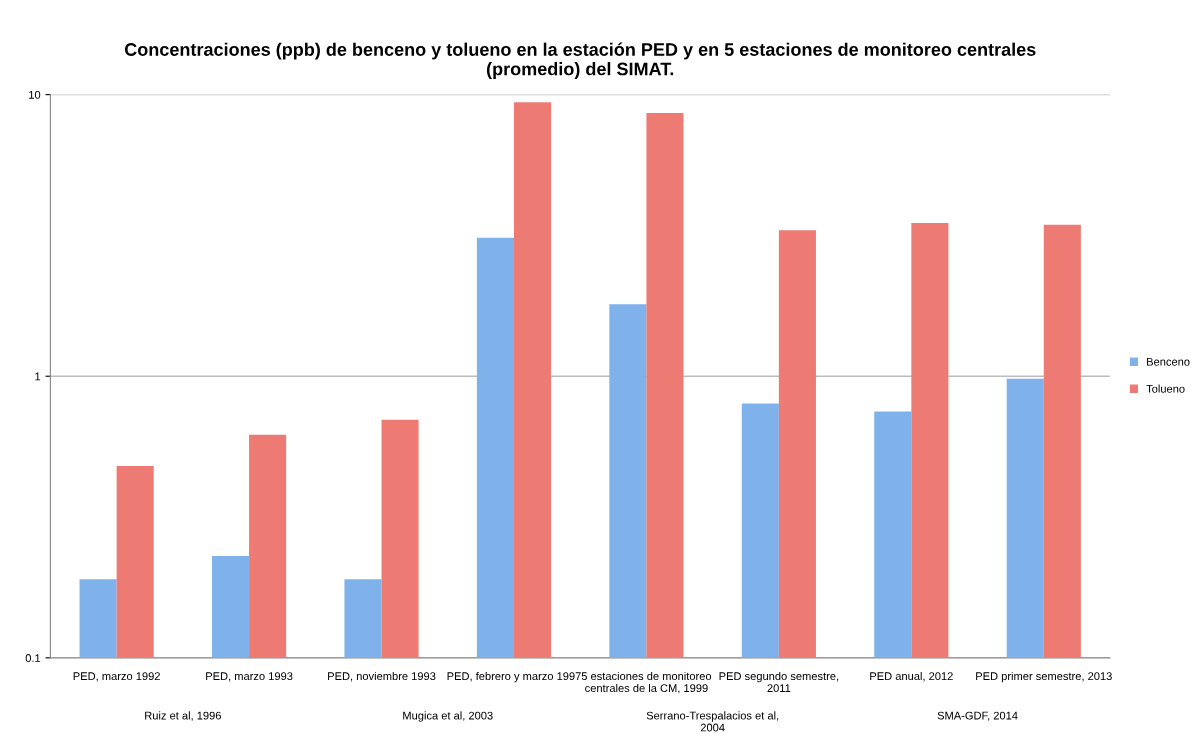 This screenshot has width=1200, height=745. Describe the element at coordinates (249, 677) in the screenshot. I see `x-tick-label: PED, marzo 1993` at that location.